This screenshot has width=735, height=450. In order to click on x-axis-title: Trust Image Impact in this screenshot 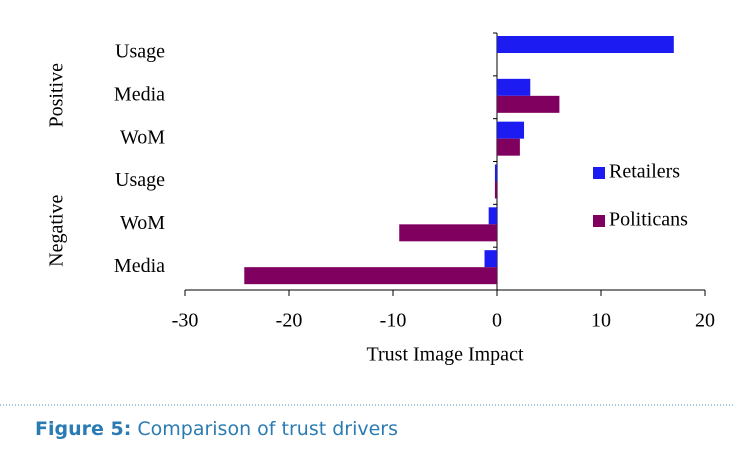, I will do `click(444, 355)`.